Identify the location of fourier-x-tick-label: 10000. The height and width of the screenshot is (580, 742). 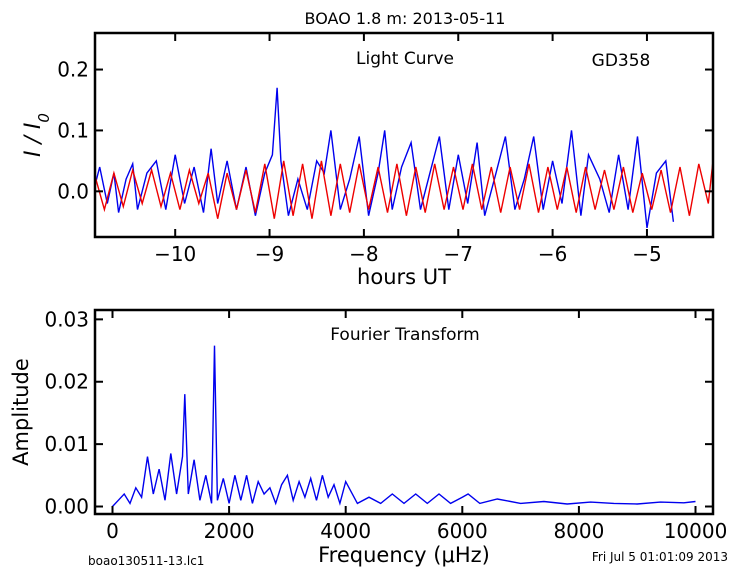
(696, 531).